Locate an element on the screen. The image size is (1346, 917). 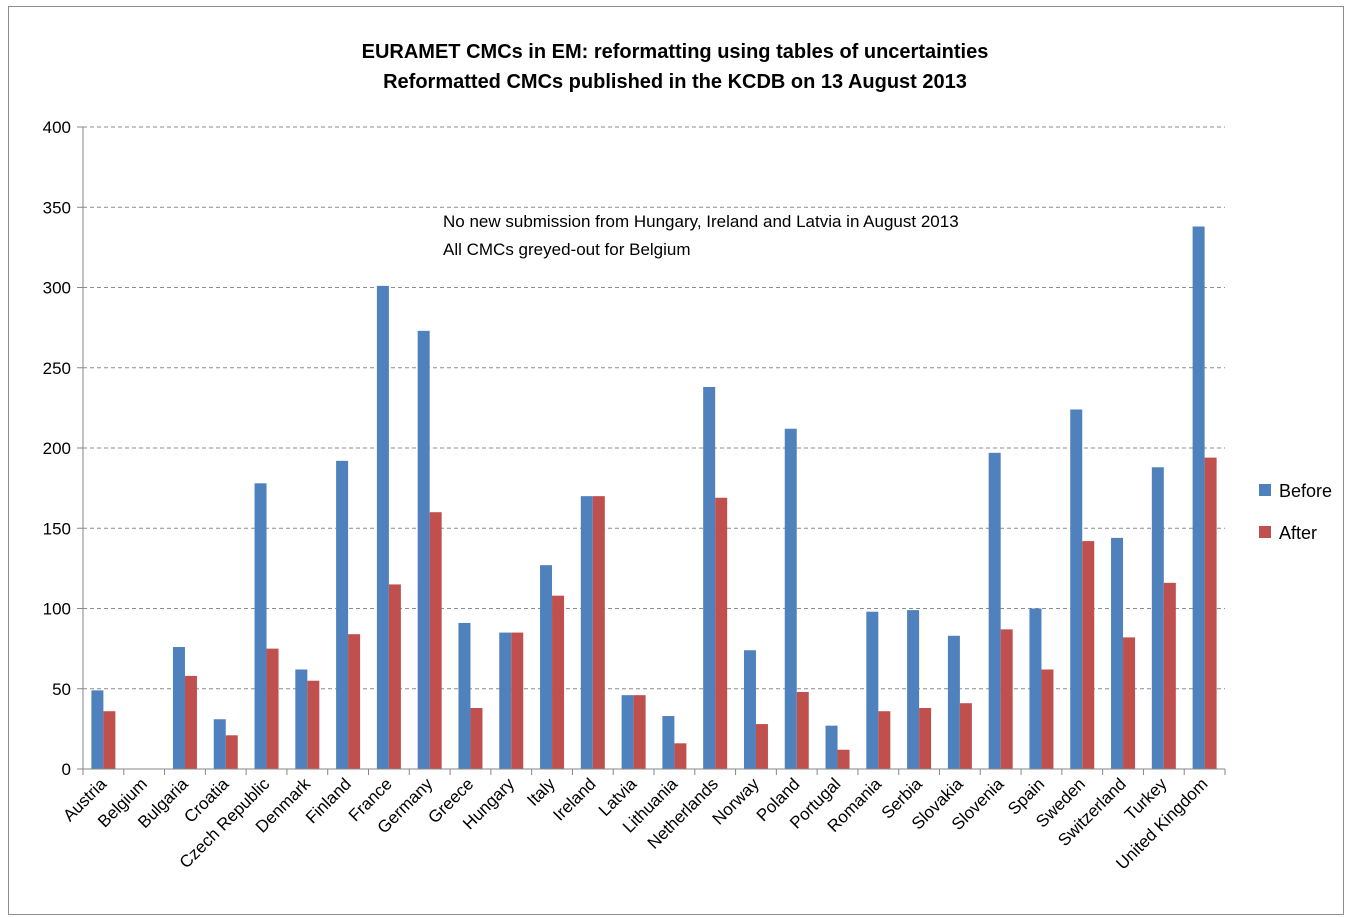
legend-label-after: After is located at coordinates (1298, 533).